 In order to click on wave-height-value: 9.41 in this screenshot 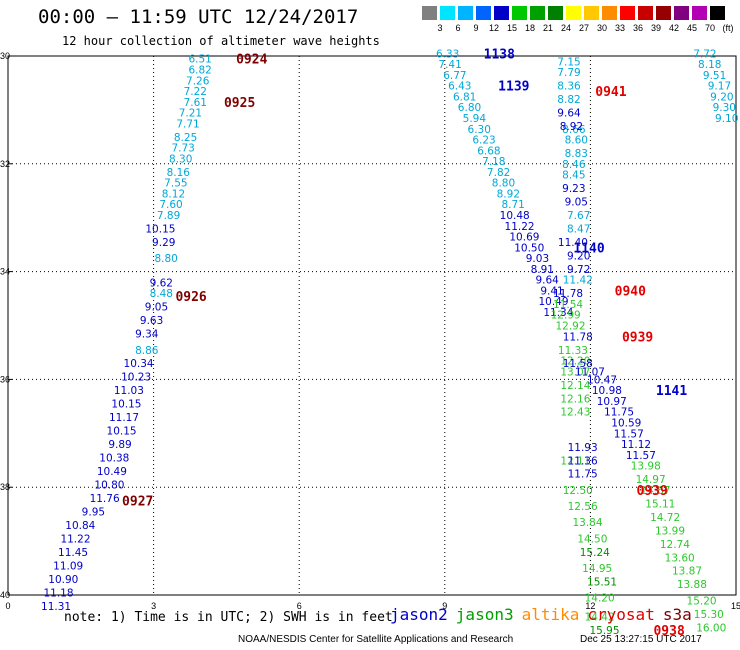, I will do `click(551, 291)`.